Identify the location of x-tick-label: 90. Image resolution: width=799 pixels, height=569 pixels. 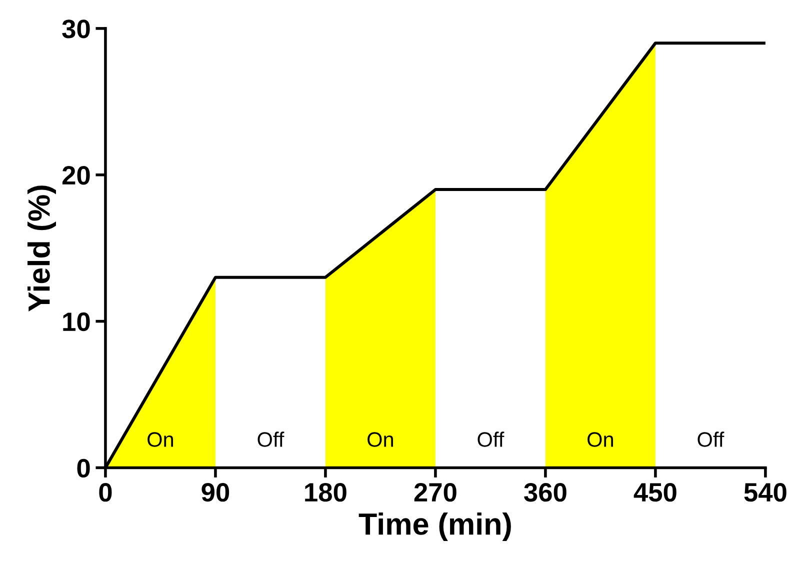
(216, 492).